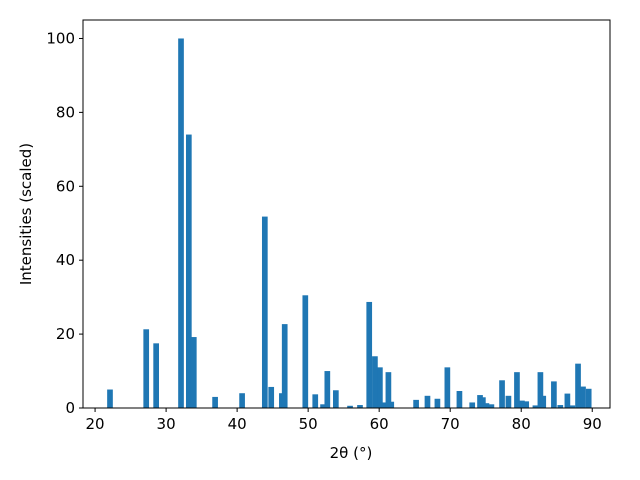 This screenshot has width=640, height=480. What do you see at coordinates (521, 424) in the screenshot?
I see `x-tick-label: 80` at bounding box center [521, 424].